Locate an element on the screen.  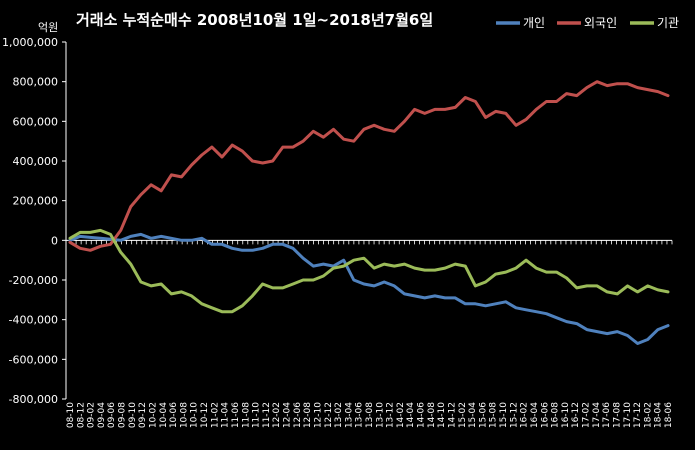
x-tick-label: 13-08 is located at coordinates (370, 415).